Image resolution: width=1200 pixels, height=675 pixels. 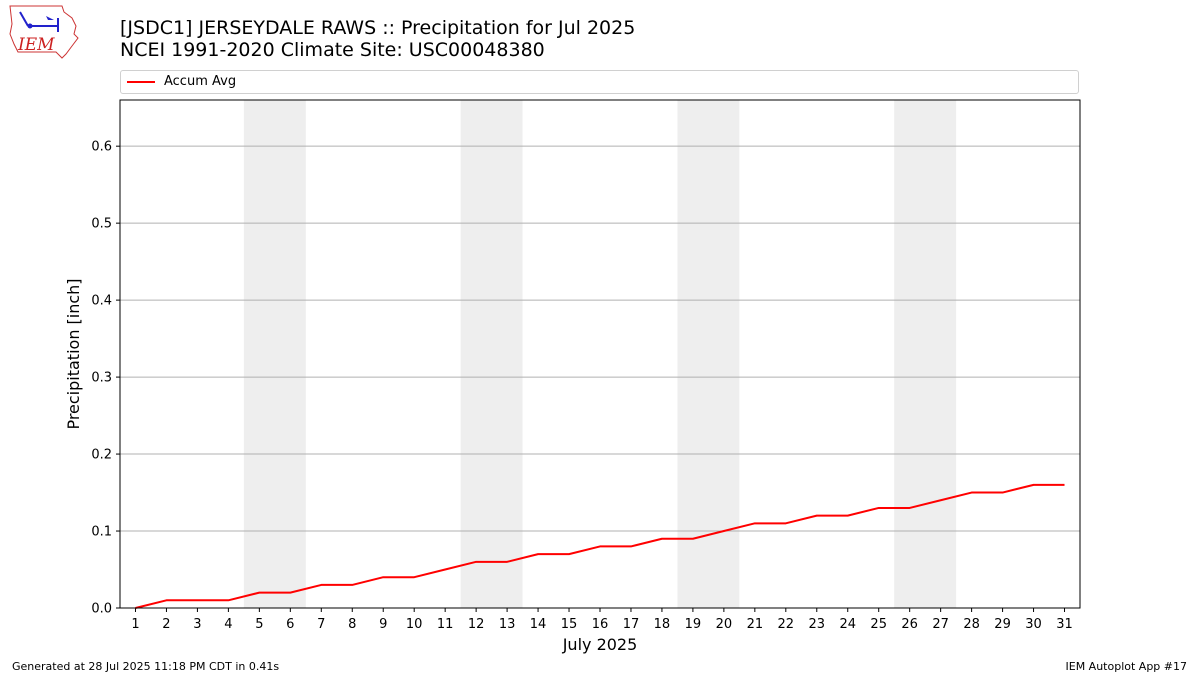 I want to click on x-tick-label: 20, so click(x=724, y=624).